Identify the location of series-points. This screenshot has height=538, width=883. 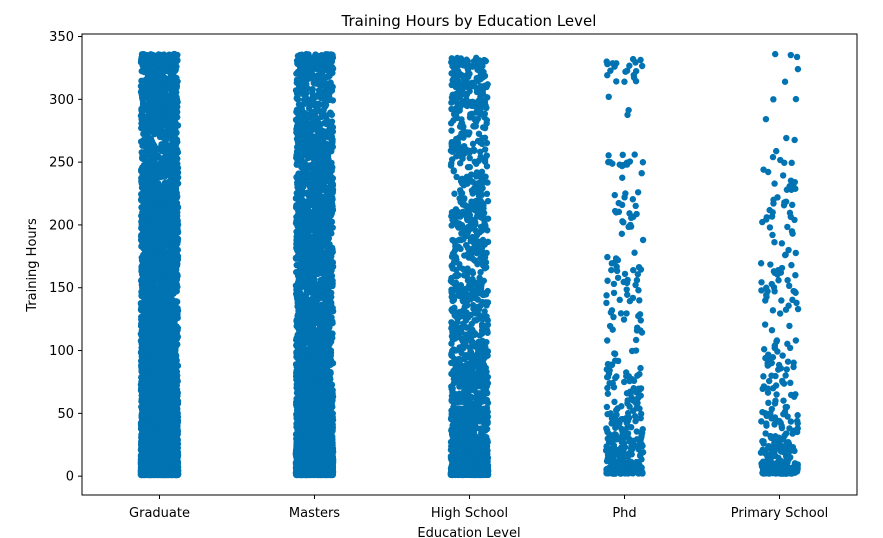
(159, 264).